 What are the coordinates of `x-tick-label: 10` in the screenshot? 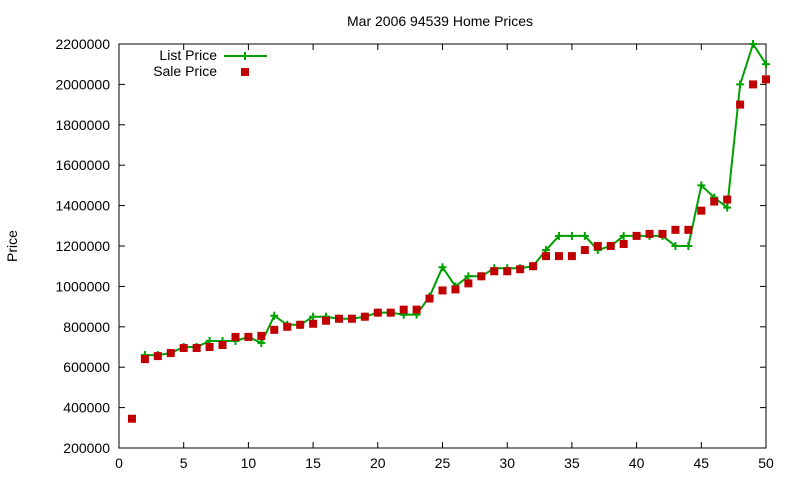 It's located at (249, 463).